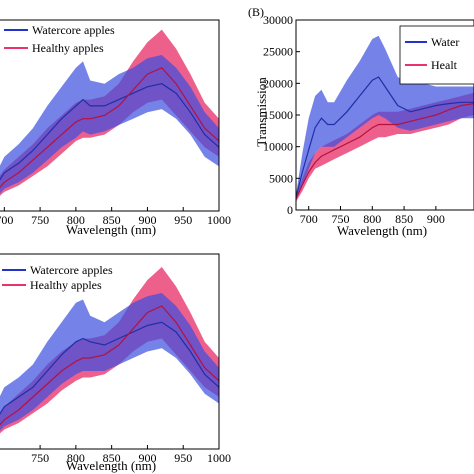 The height and width of the screenshot is (474, 474). Describe the element at coordinates (445, 42) in the screenshot. I see `legend-label-watercore: Water` at that location.